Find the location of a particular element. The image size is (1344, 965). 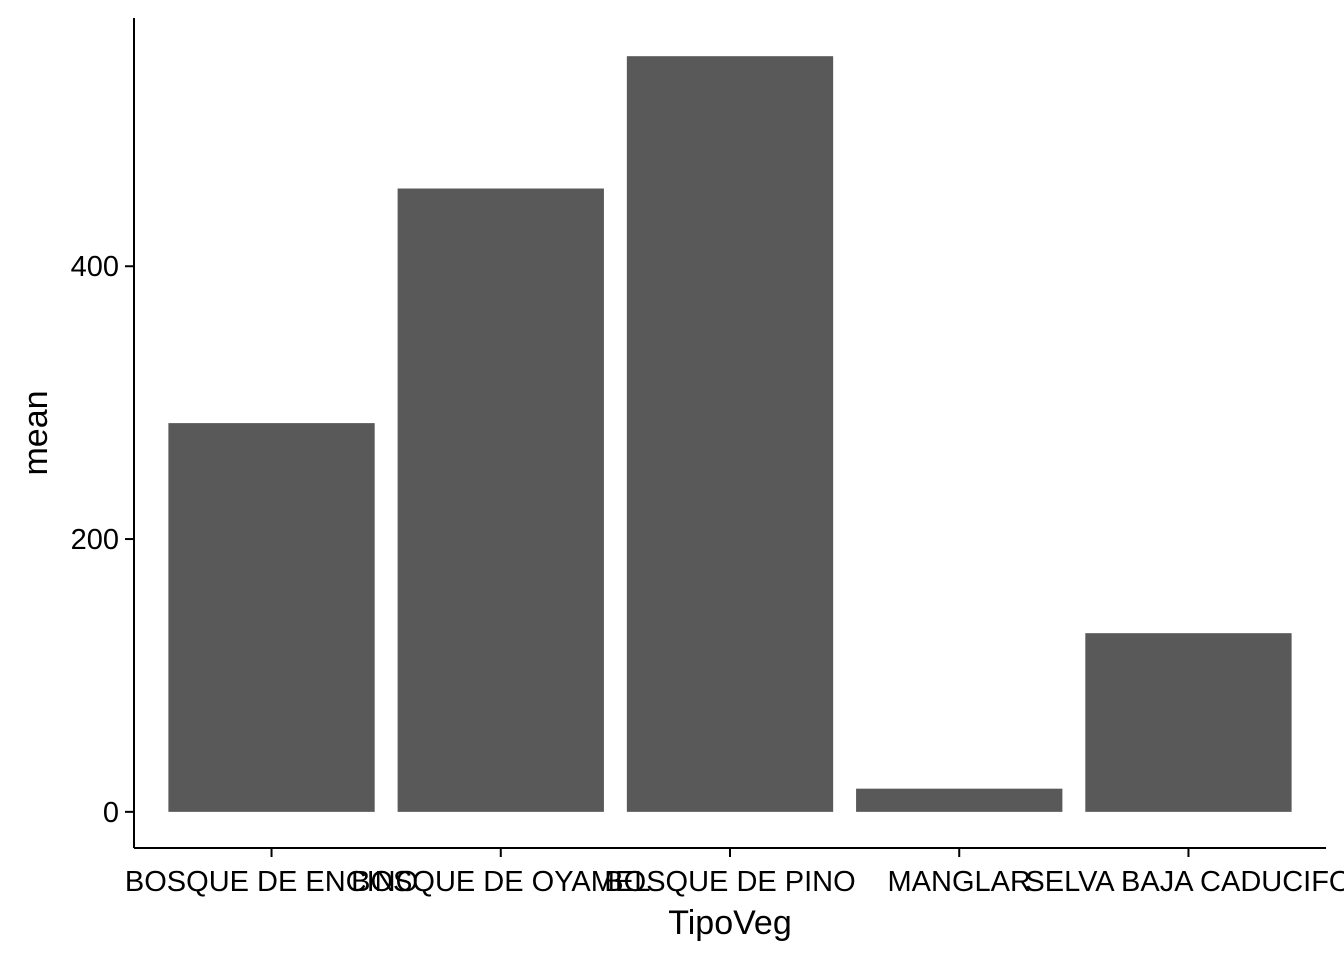

x-tick-label: BOSQUE DE PINO is located at coordinates (729, 882).